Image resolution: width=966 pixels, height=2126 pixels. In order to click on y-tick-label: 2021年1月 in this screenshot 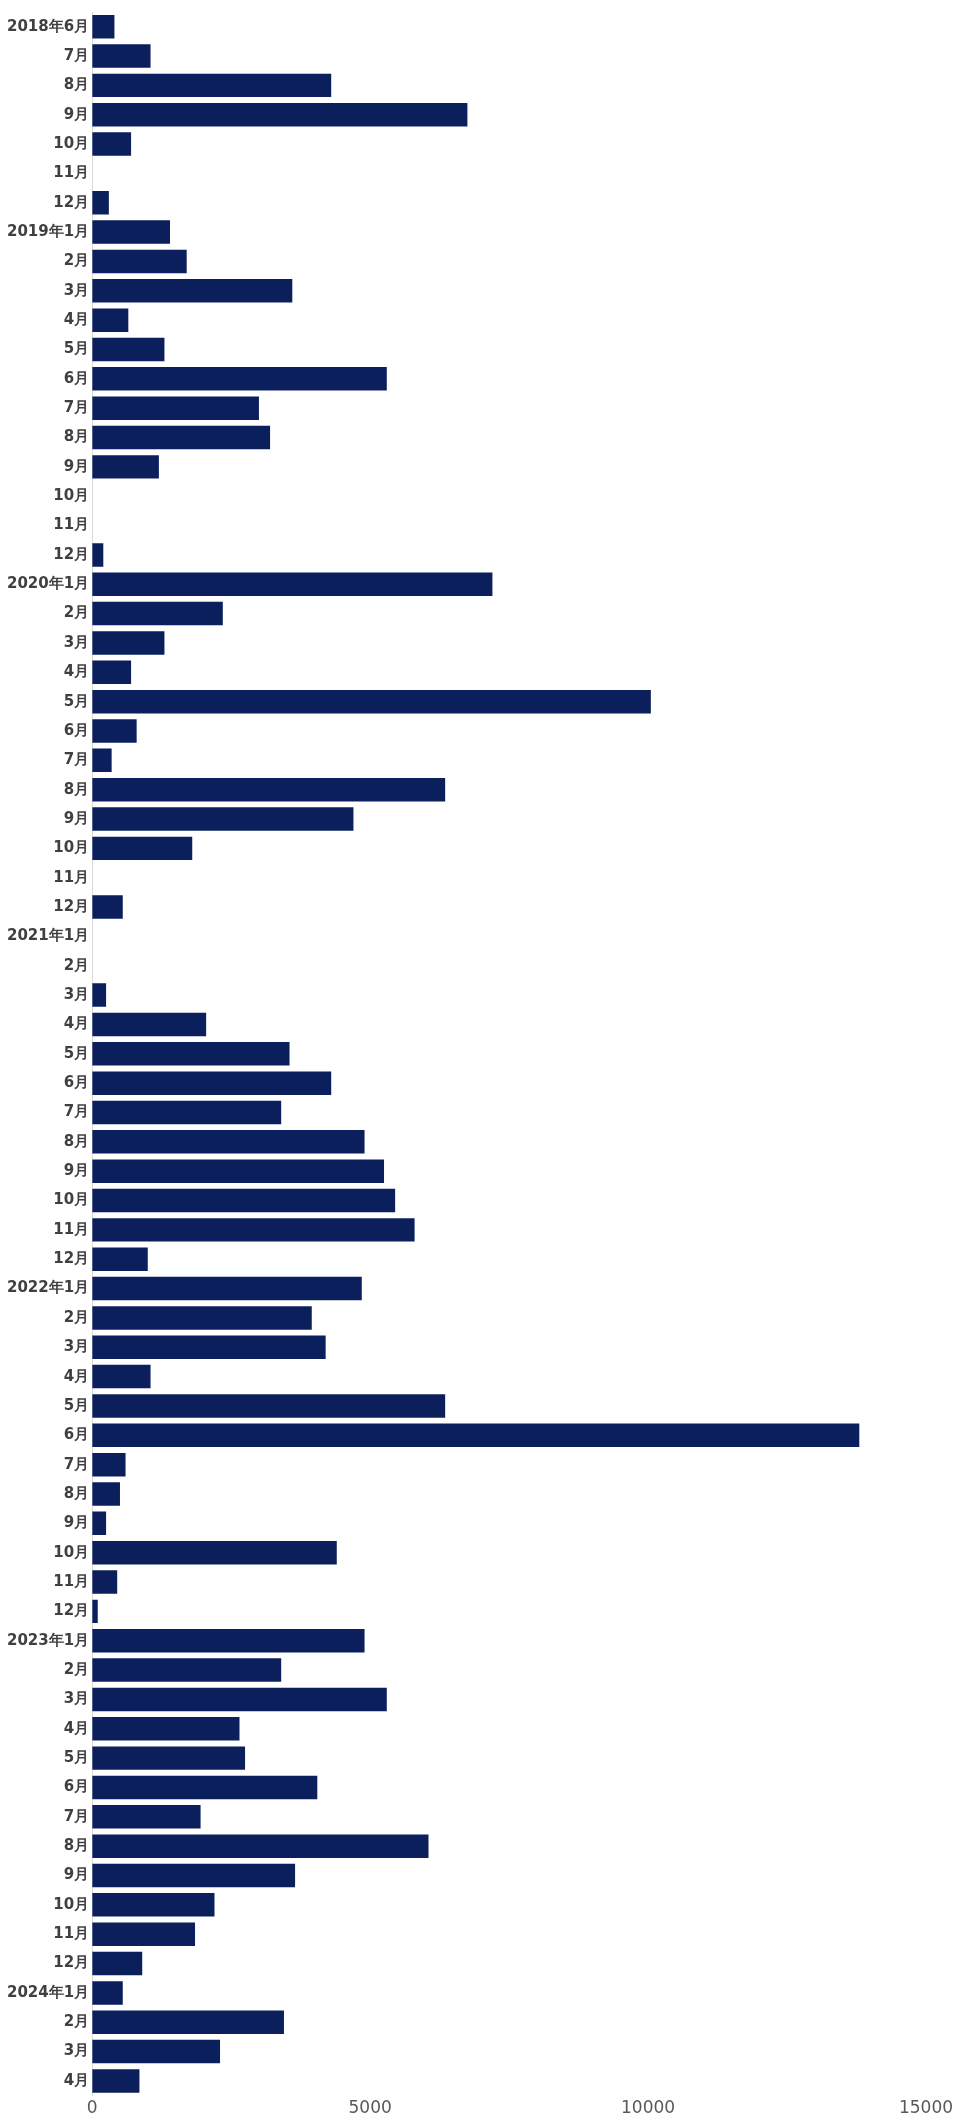, I will do `click(48, 935)`.